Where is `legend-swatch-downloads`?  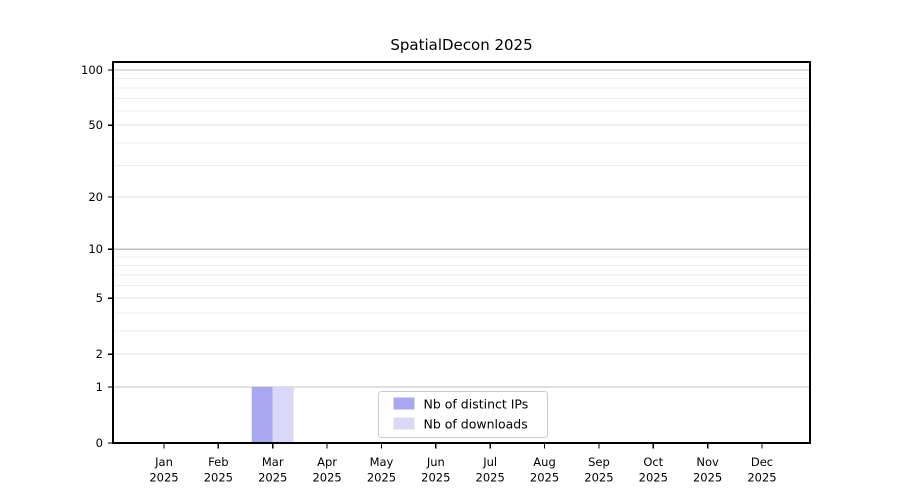
legend-swatch-downloads is located at coordinates (404, 423).